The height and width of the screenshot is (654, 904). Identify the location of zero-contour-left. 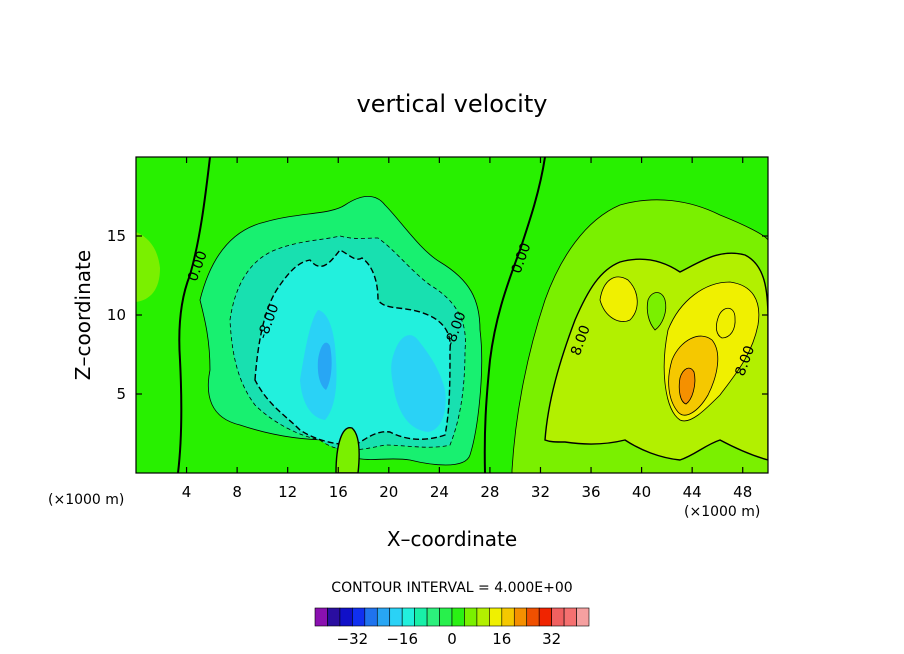
(194, 315).